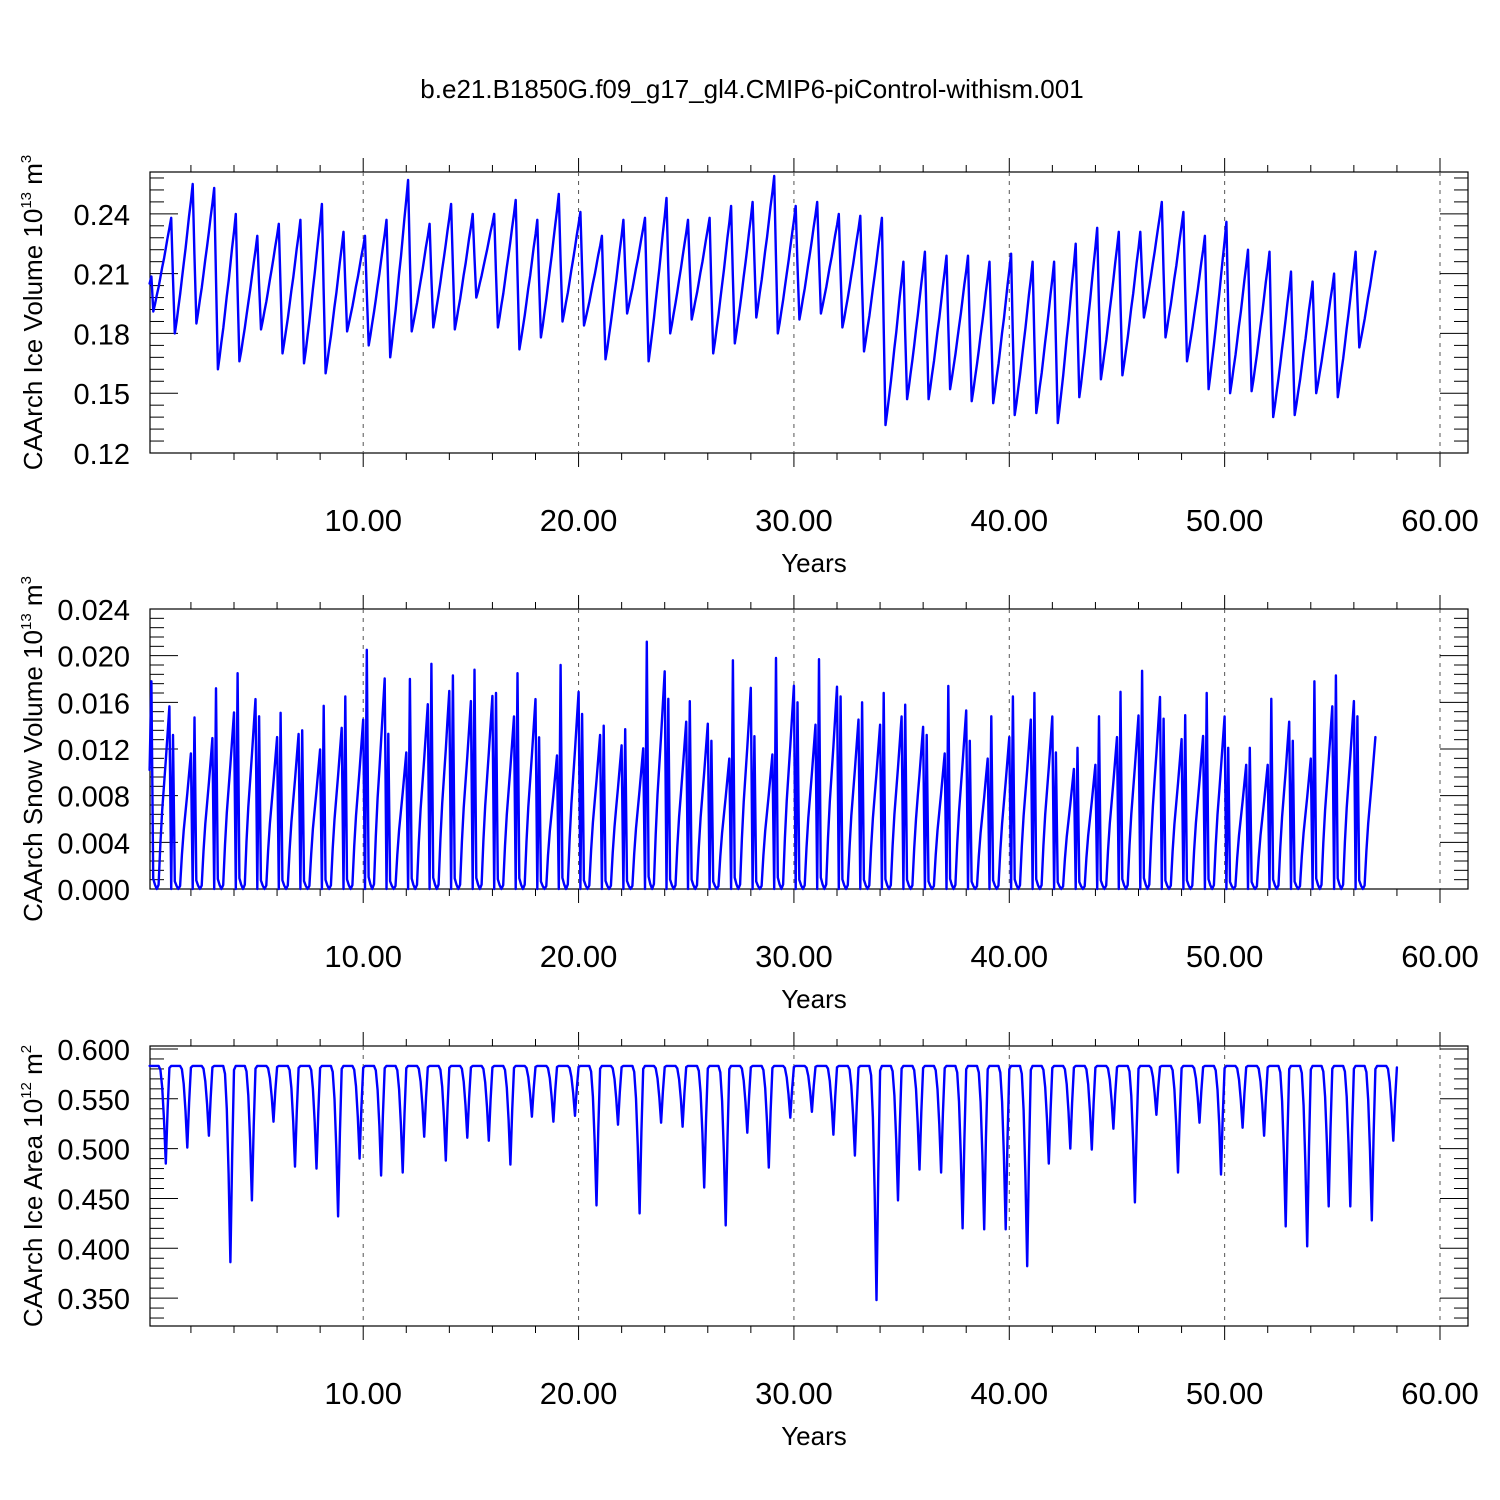  I want to click on y-tick-label: 0.350, so click(93, 1300).